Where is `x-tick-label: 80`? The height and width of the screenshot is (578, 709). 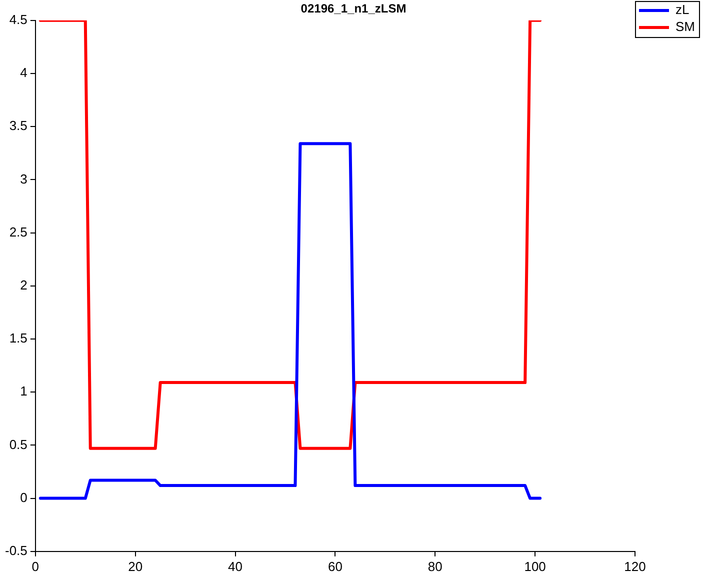 x-tick-label: 80 is located at coordinates (435, 566).